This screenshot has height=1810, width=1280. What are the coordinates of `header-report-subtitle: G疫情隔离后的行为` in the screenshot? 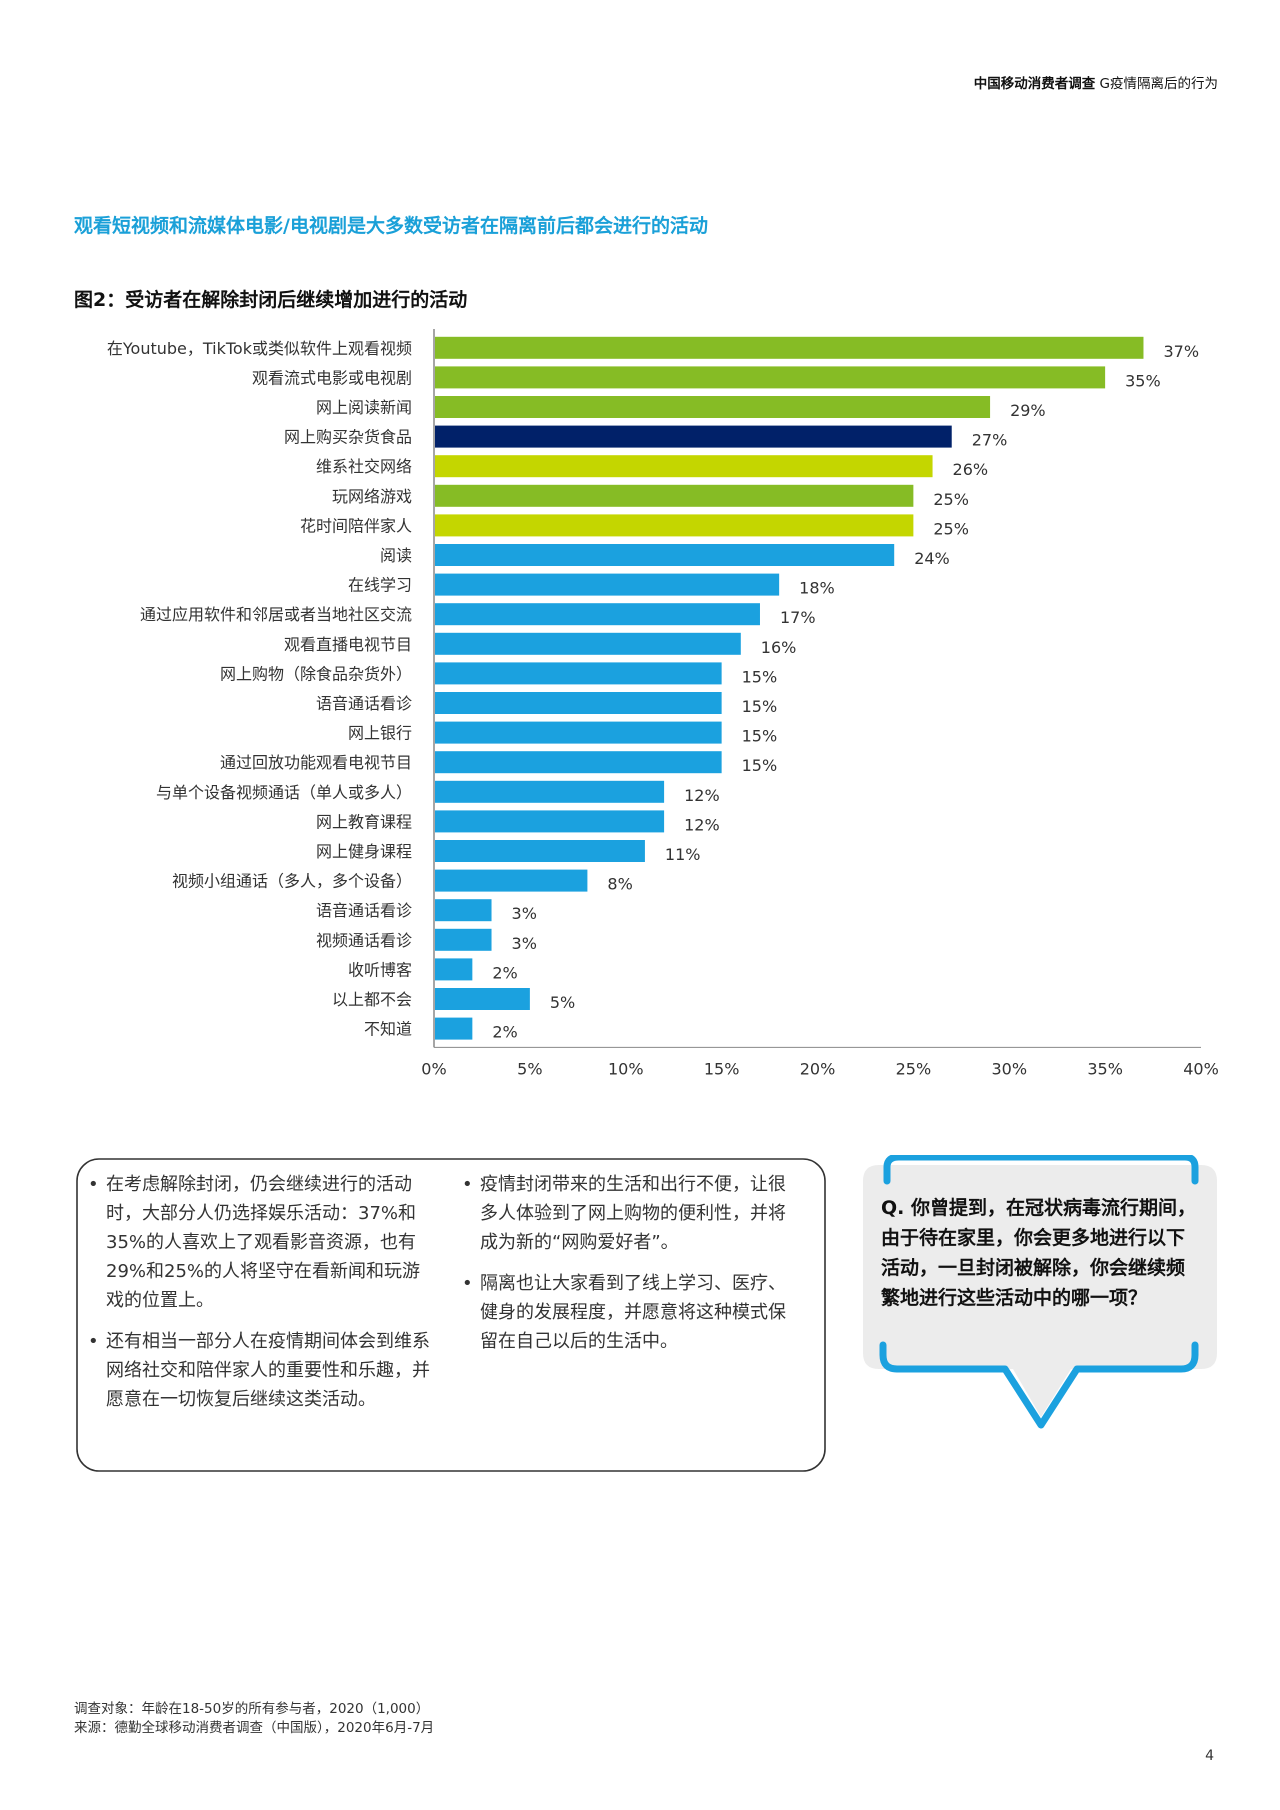 It's located at (1156, 84).